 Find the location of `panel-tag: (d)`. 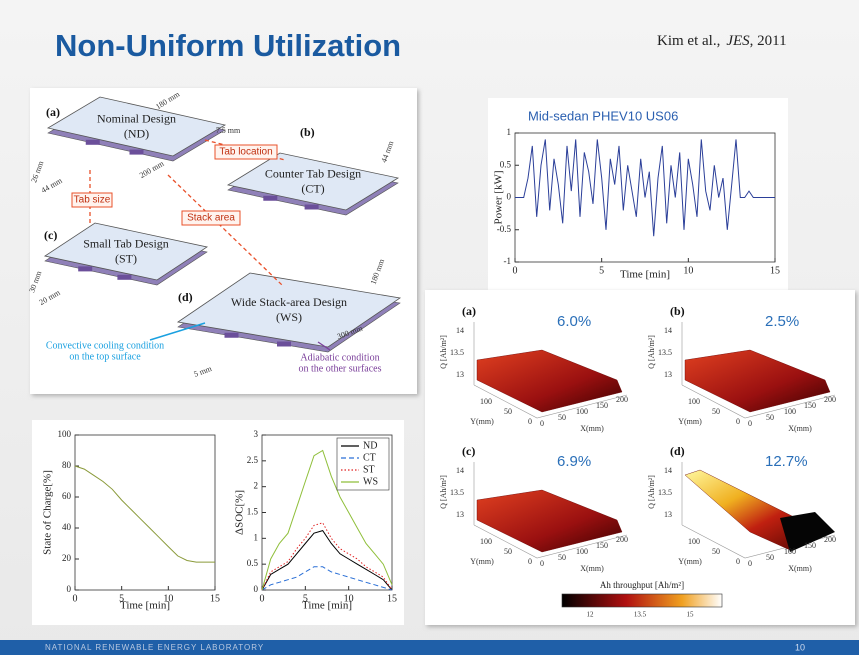

panel-tag: (d) is located at coordinates (677, 451).